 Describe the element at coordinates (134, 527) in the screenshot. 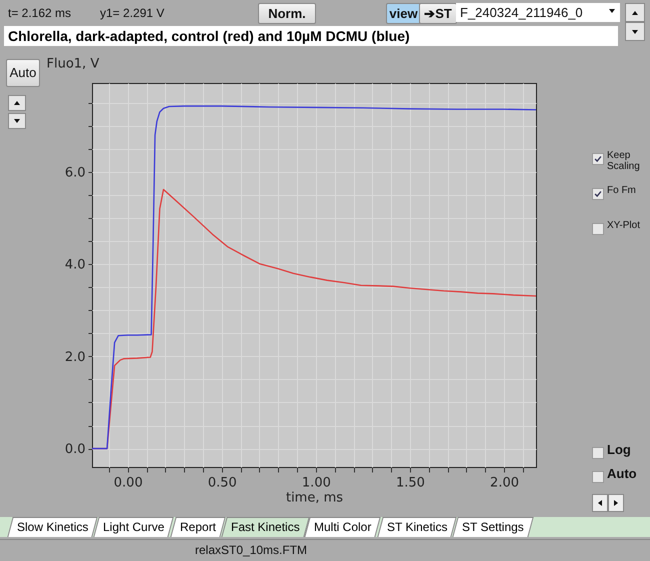

I see `text: Light Curve` at that location.